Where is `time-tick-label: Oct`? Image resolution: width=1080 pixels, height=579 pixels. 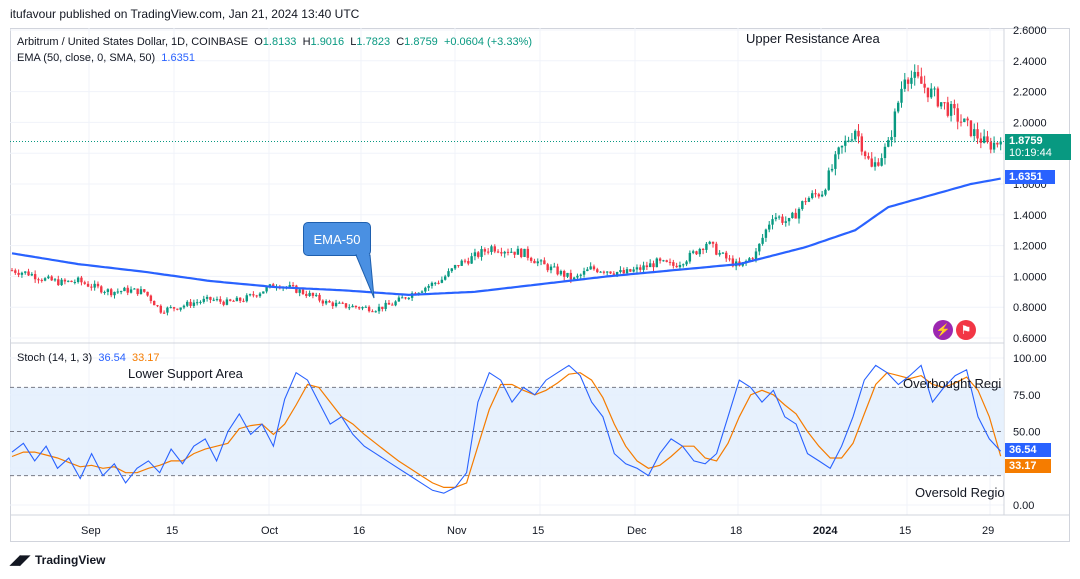 time-tick-label: Oct is located at coordinates (269, 531).